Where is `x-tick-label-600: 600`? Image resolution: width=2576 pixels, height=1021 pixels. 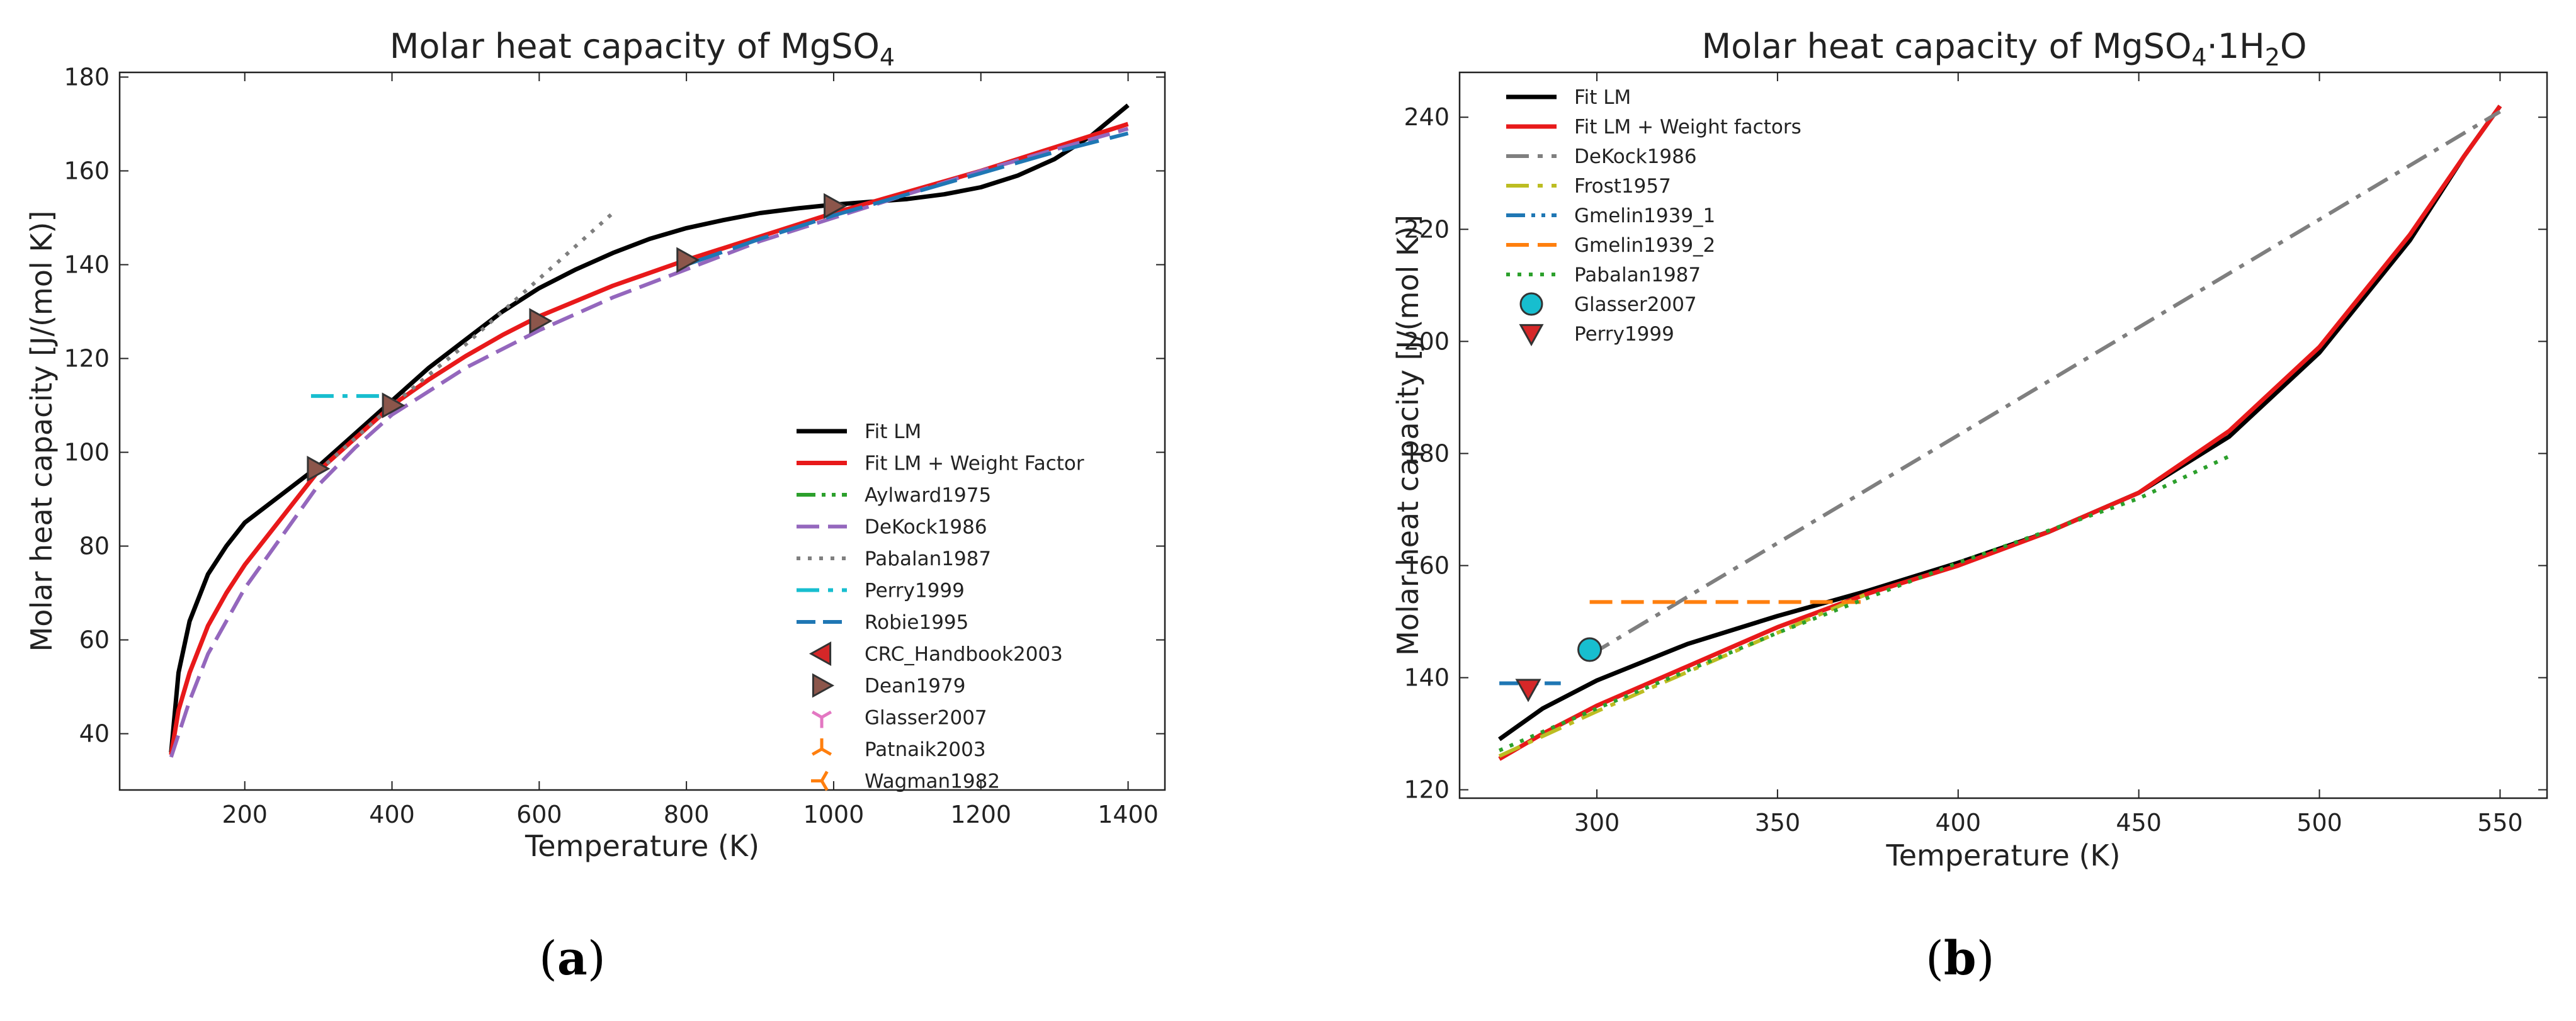 x-tick-label-600: 600 is located at coordinates (539, 814).